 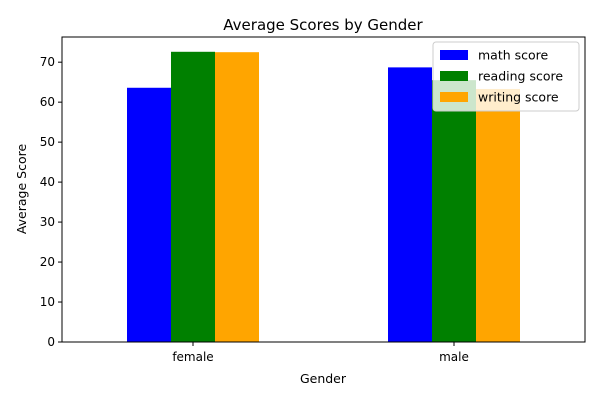 I want to click on y-tick-label: 20, so click(x=47, y=262).